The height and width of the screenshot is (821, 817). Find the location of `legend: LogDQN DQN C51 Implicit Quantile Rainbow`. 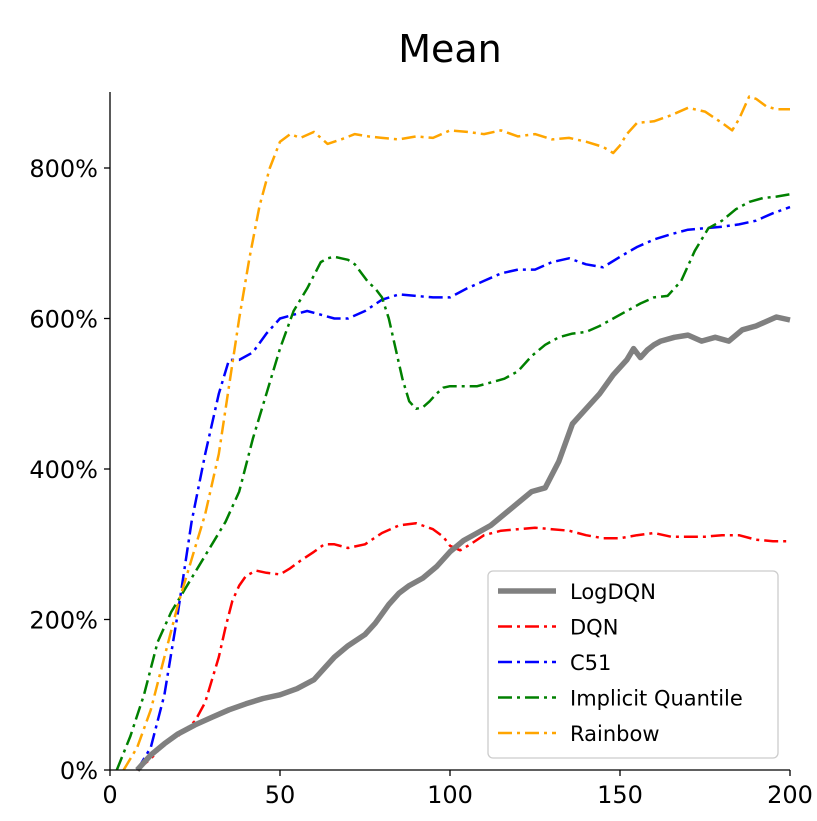

legend: LogDQN DQN C51 Implicit Quantile Rainbow is located at coordinates (633, 664).